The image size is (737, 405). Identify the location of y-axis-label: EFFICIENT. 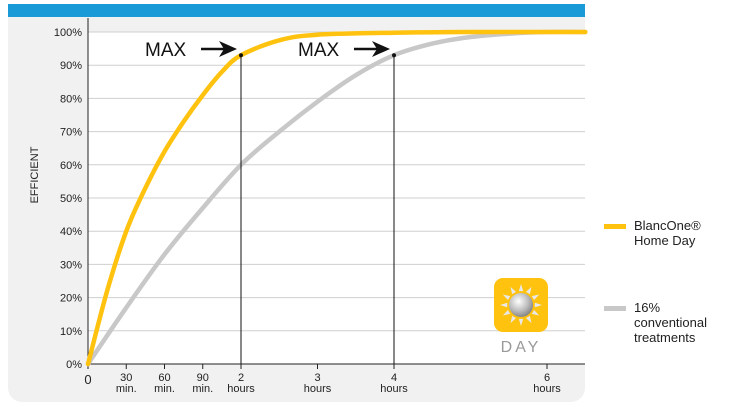
(35, 174).